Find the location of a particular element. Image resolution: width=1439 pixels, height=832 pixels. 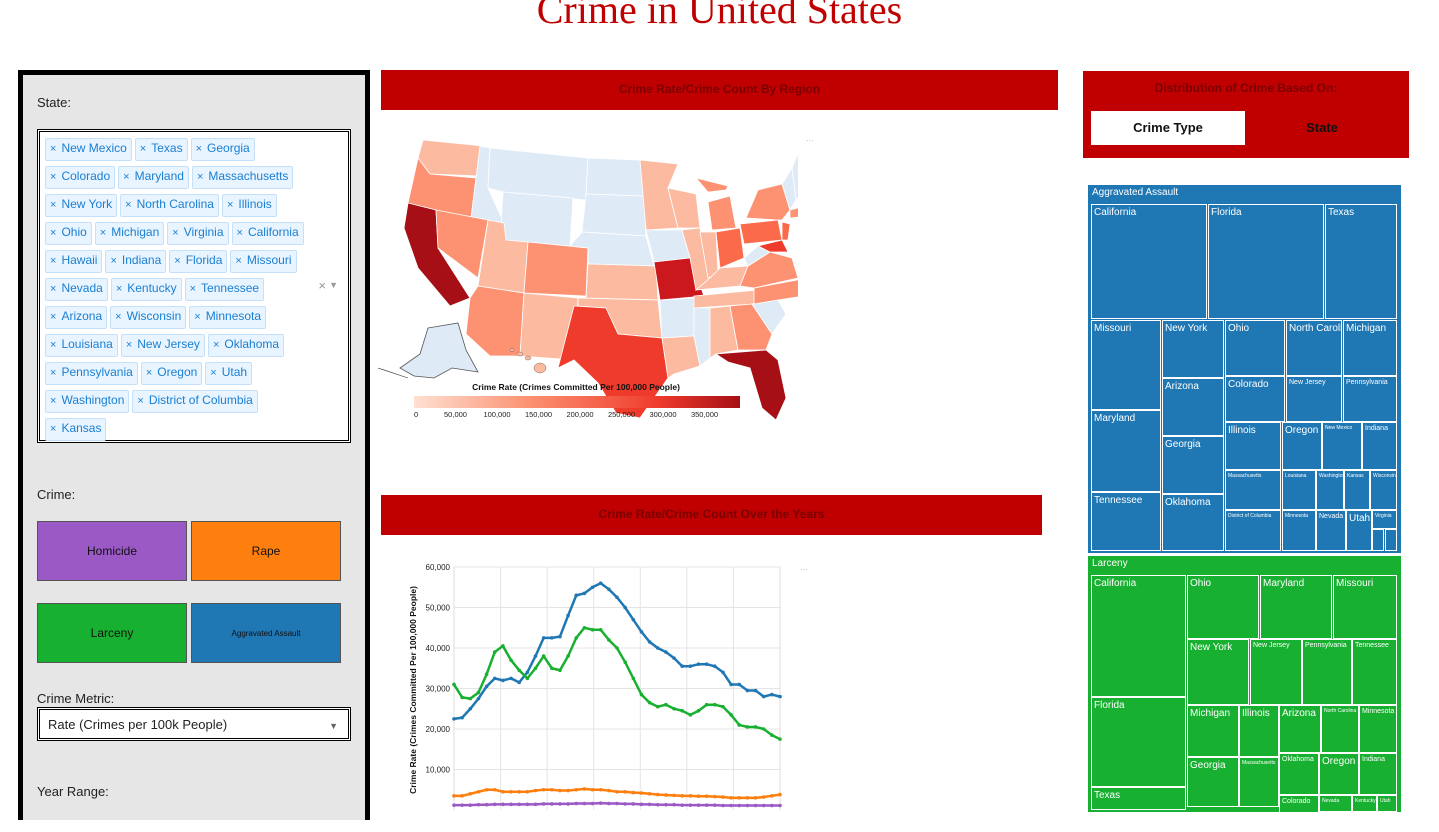

treemap-cell: Colorado is located at coordinates (1255, 399).